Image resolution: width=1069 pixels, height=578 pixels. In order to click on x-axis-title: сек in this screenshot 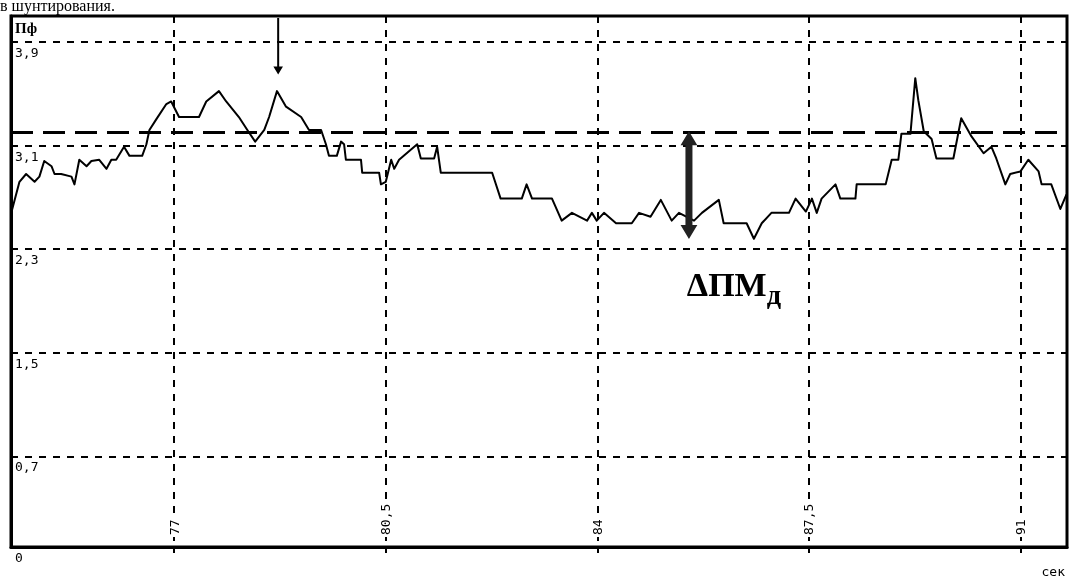, I will do `click(1053, 571)`.